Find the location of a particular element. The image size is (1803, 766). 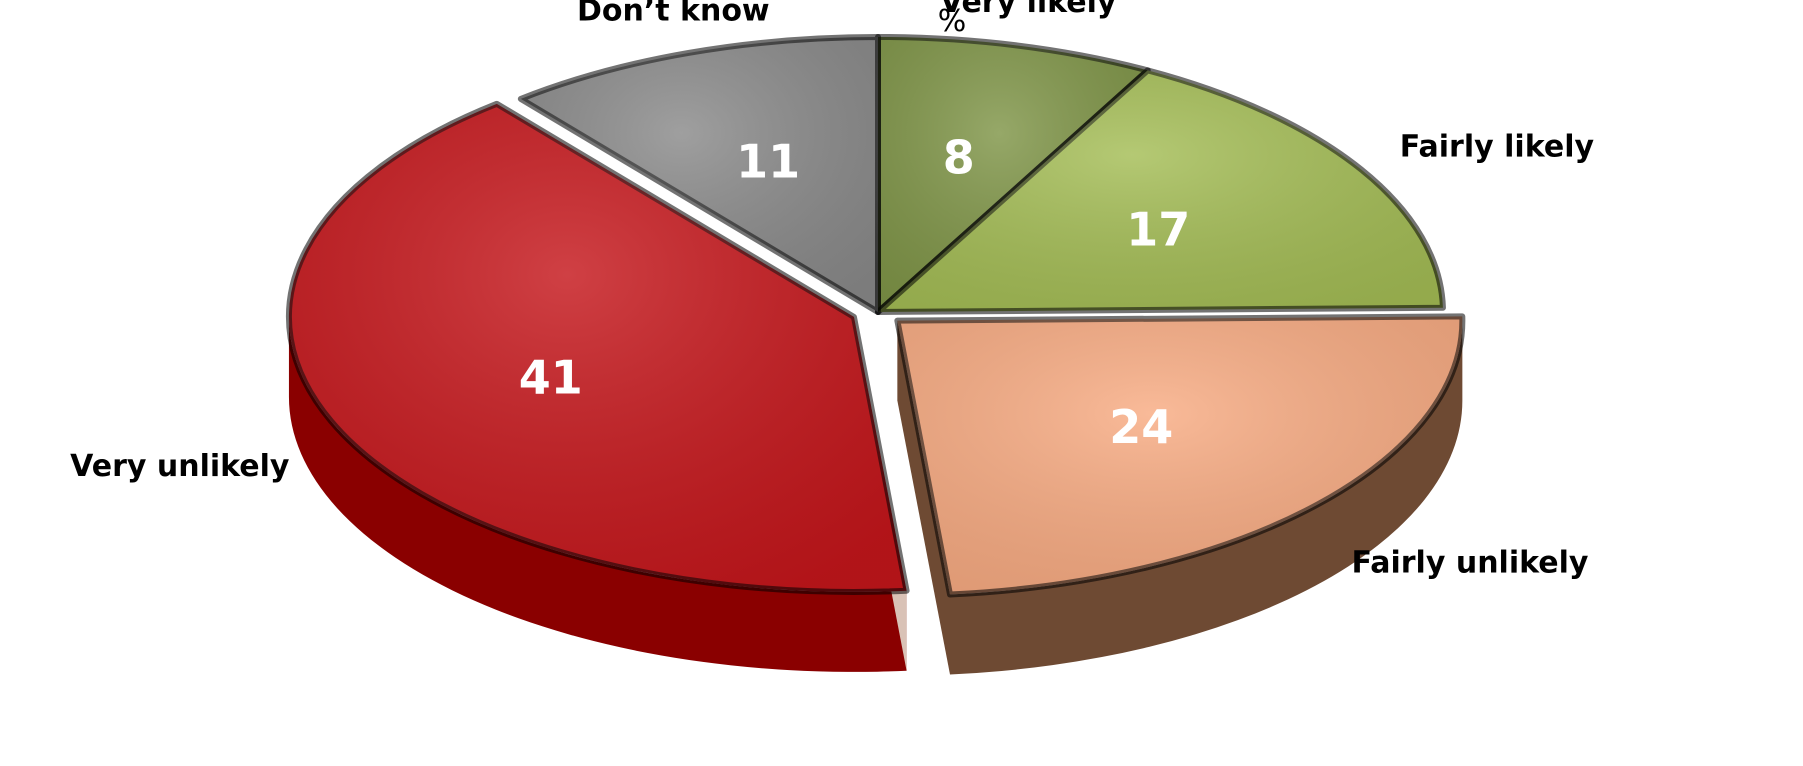

slice-side-fairly-unlikely is located at coordinates (1206, 497).